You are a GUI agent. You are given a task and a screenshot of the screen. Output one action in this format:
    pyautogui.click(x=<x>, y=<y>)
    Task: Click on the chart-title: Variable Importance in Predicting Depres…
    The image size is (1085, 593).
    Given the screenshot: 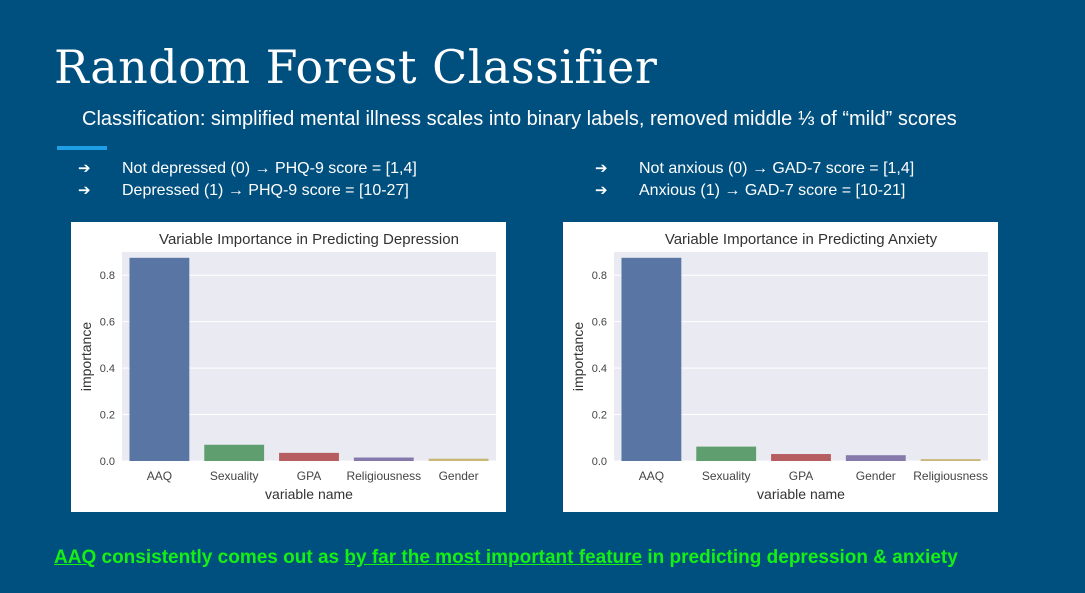 What is the action you would take?
    pyautogui.click(x=309, y=239)
    